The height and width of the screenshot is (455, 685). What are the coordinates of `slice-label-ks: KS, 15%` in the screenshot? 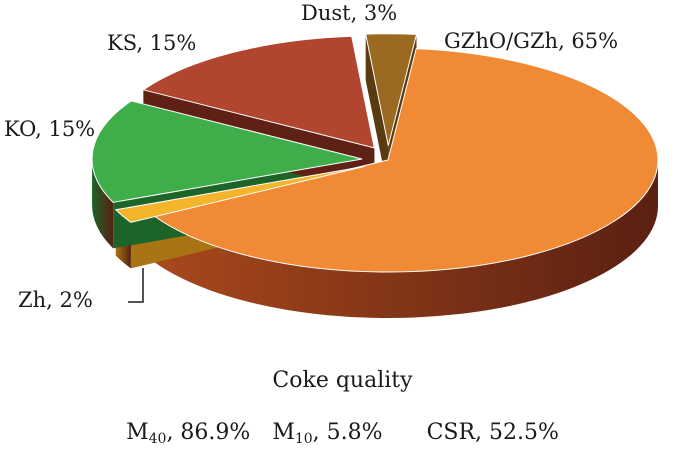 It's located at (151, 43).